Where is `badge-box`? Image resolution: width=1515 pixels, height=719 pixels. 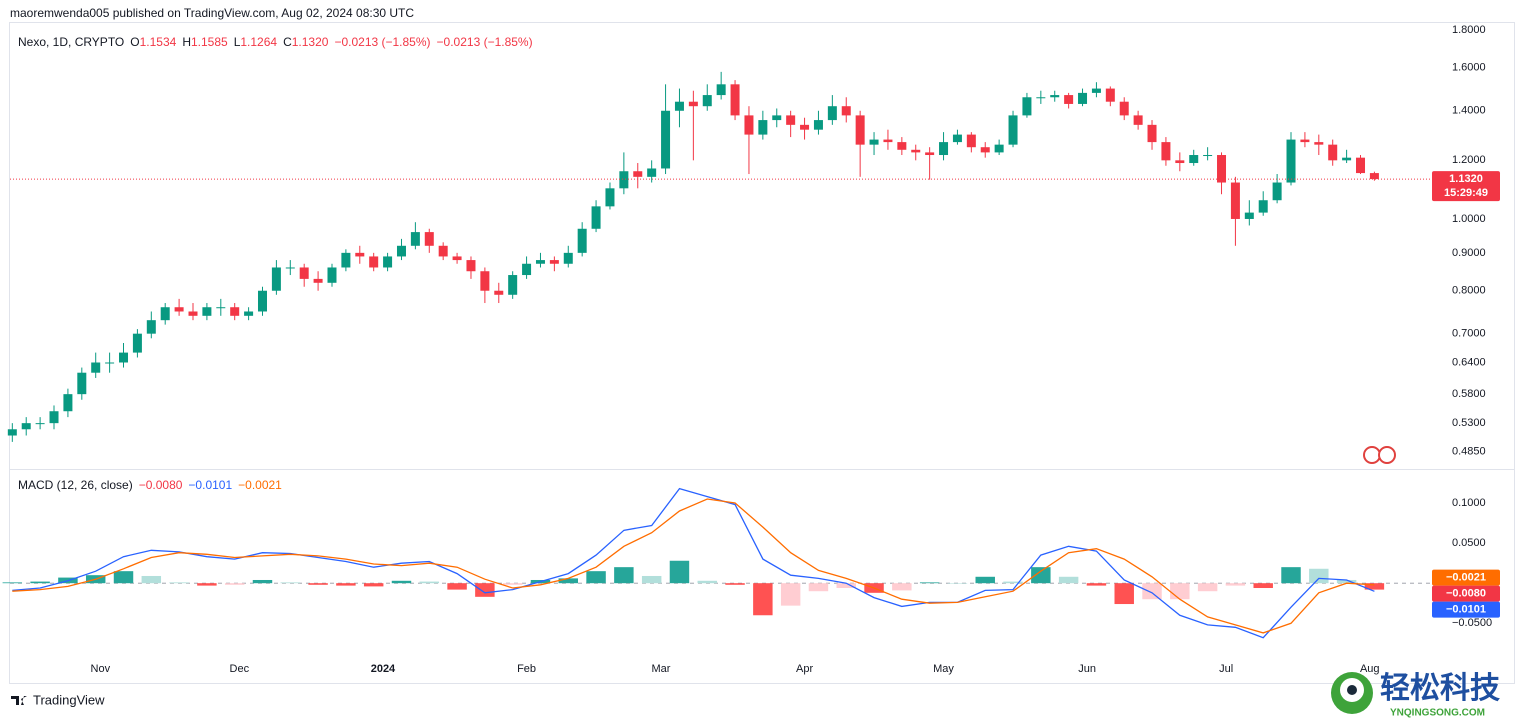
badge-box is located at coordinates (1466, 593).